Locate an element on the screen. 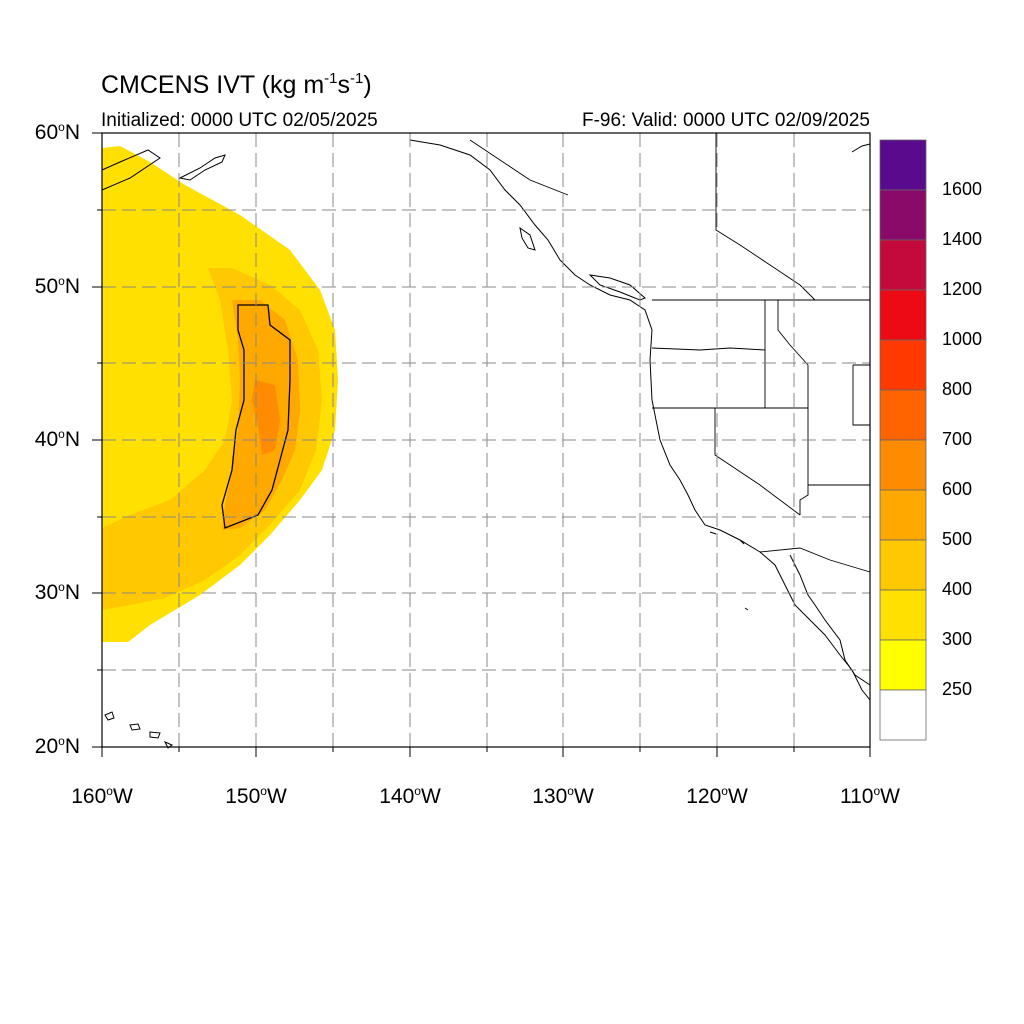 This screenshot has width=1024, height=1024. lat-label-40: 40oN is located at coordinates (57, 439).